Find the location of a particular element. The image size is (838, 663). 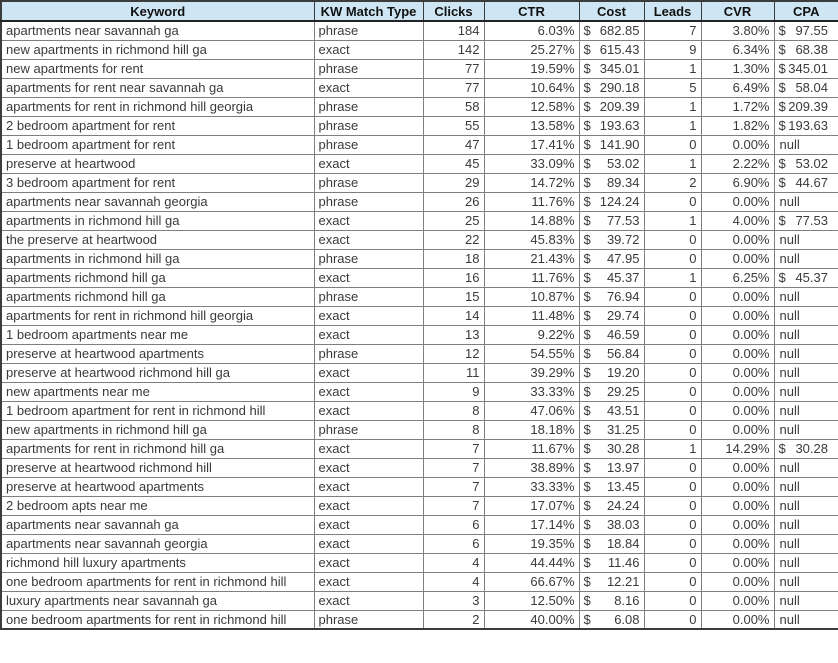

cell-clicks: 6 is located at coordinates (453, 543).